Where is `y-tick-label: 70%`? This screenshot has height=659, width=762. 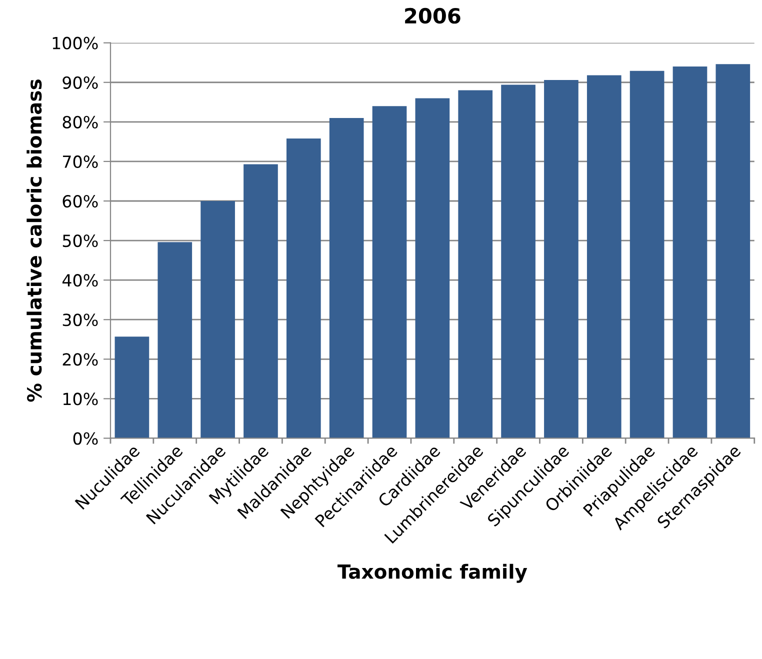
y-tick-label: 70% is located at coordinates (80, 161).